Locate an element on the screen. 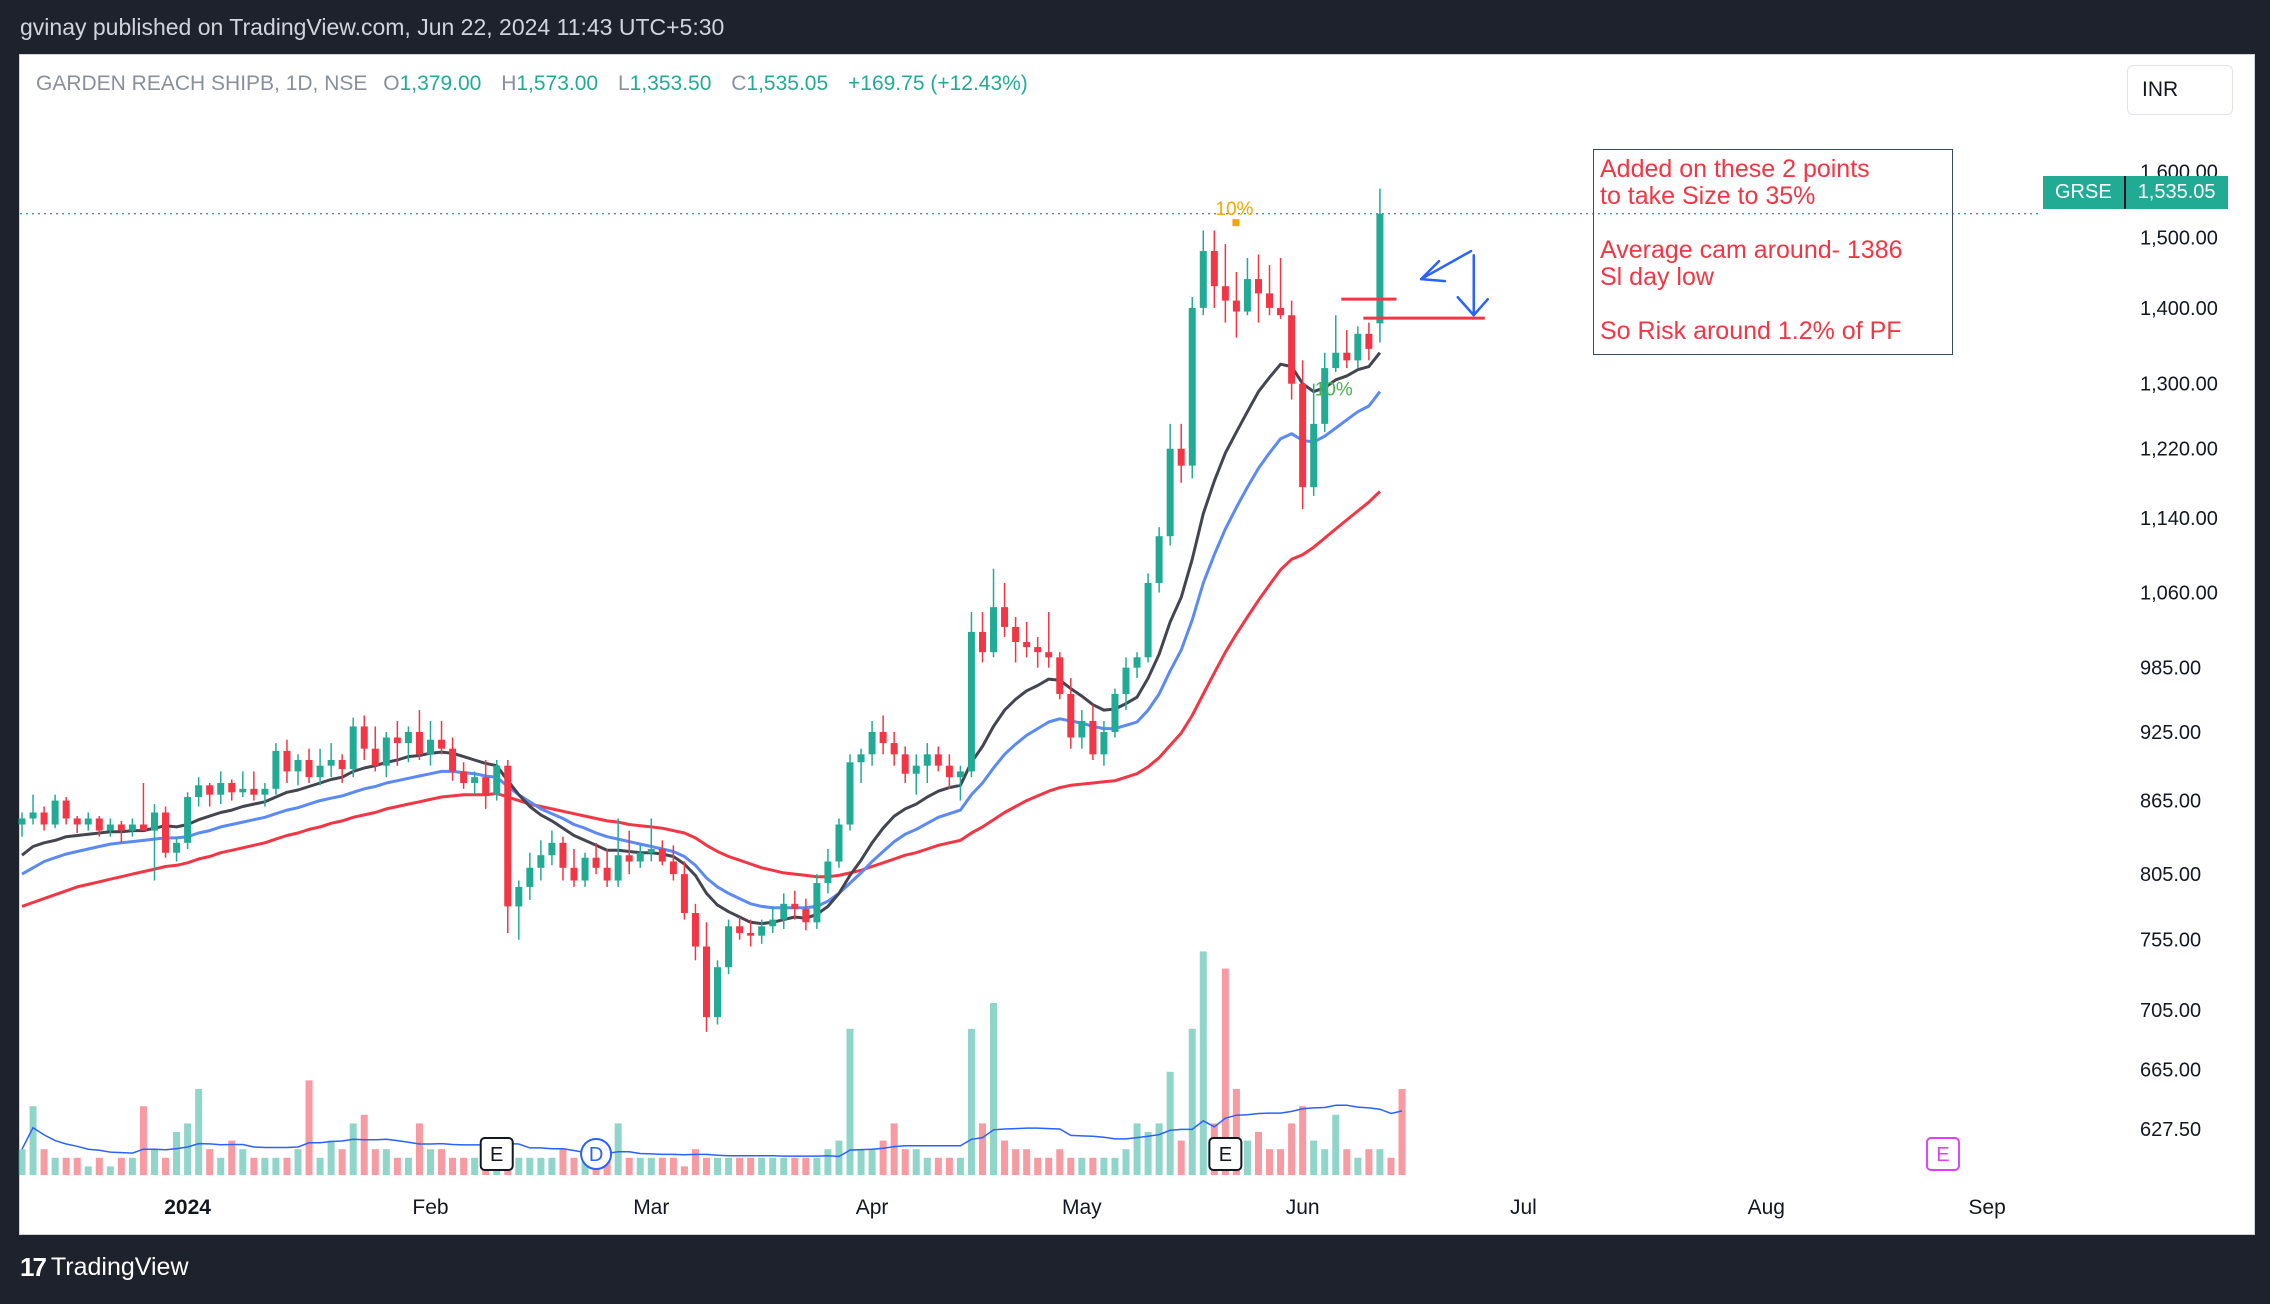 This screenshot has width=2270, height=1304. time-axis-label: Feb is located at coordinates (430, 1207).